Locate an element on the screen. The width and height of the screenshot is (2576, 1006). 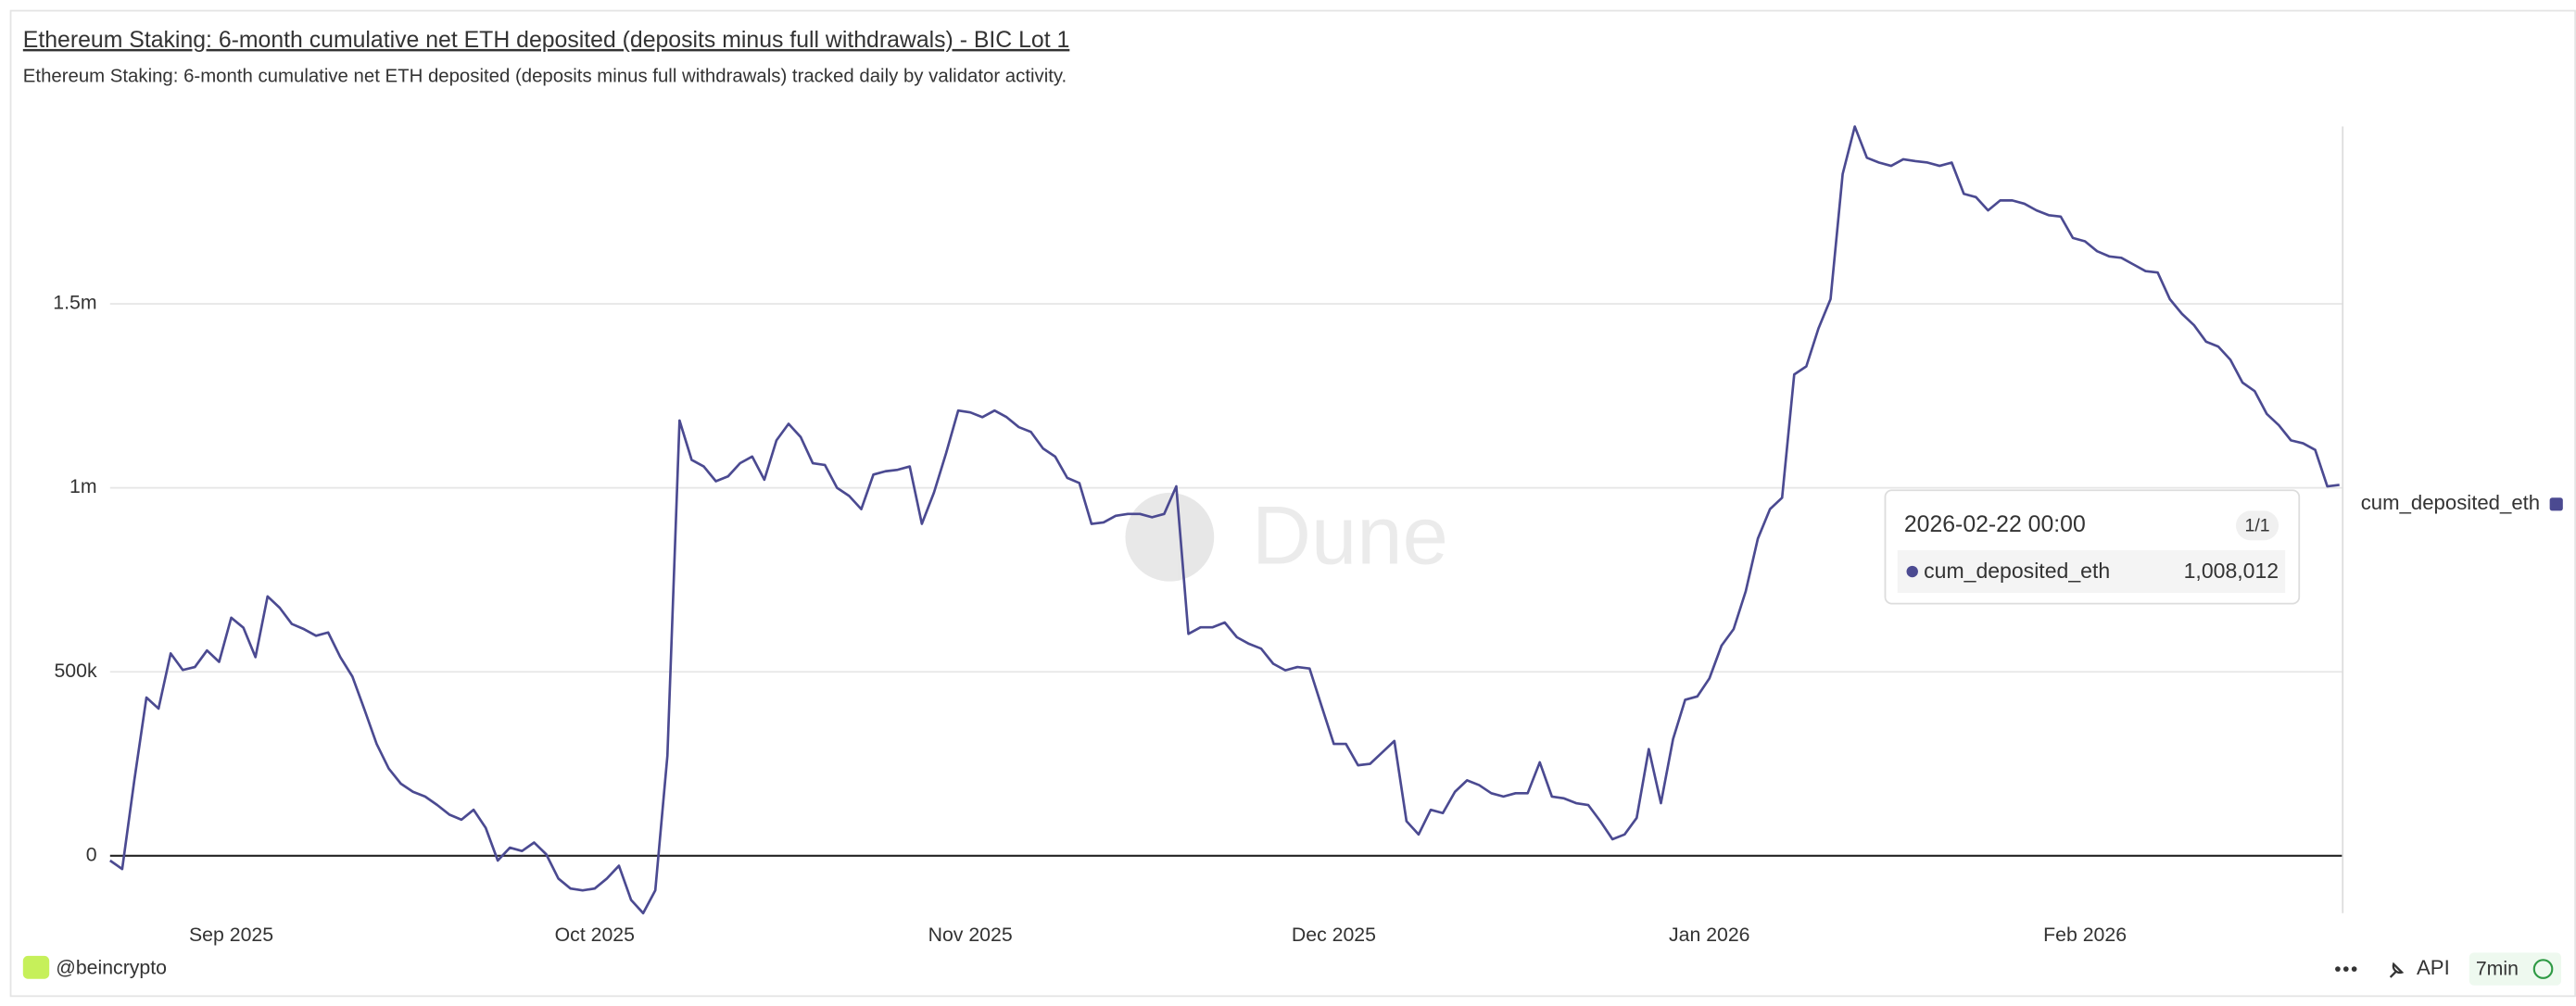
footer: @beincrypto API 7min is located at coordinates (1292, 969).